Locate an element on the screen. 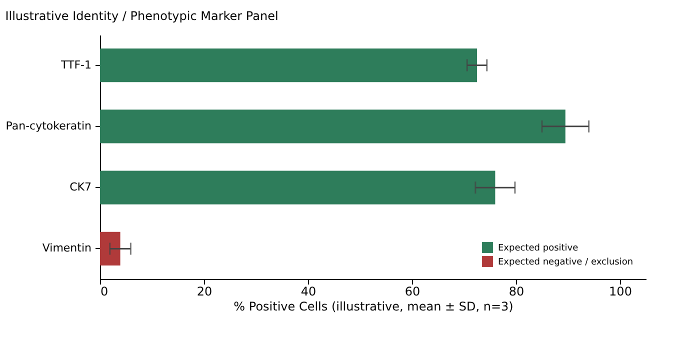  chart-title: Illustrative Identity / Phenotypic Marker Panel is located at coordinates (141, 16).